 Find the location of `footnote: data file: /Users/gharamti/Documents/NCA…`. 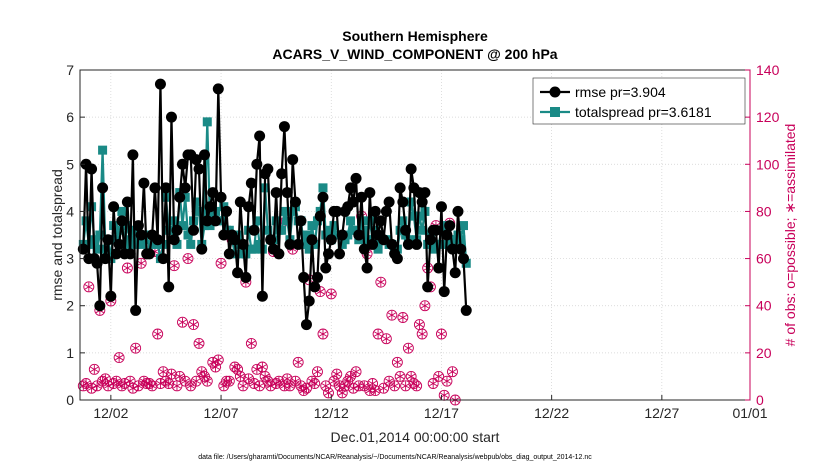

footnote: data file: /Users/gharamti/Documents/NCA… is located at coordinates (395, 457).